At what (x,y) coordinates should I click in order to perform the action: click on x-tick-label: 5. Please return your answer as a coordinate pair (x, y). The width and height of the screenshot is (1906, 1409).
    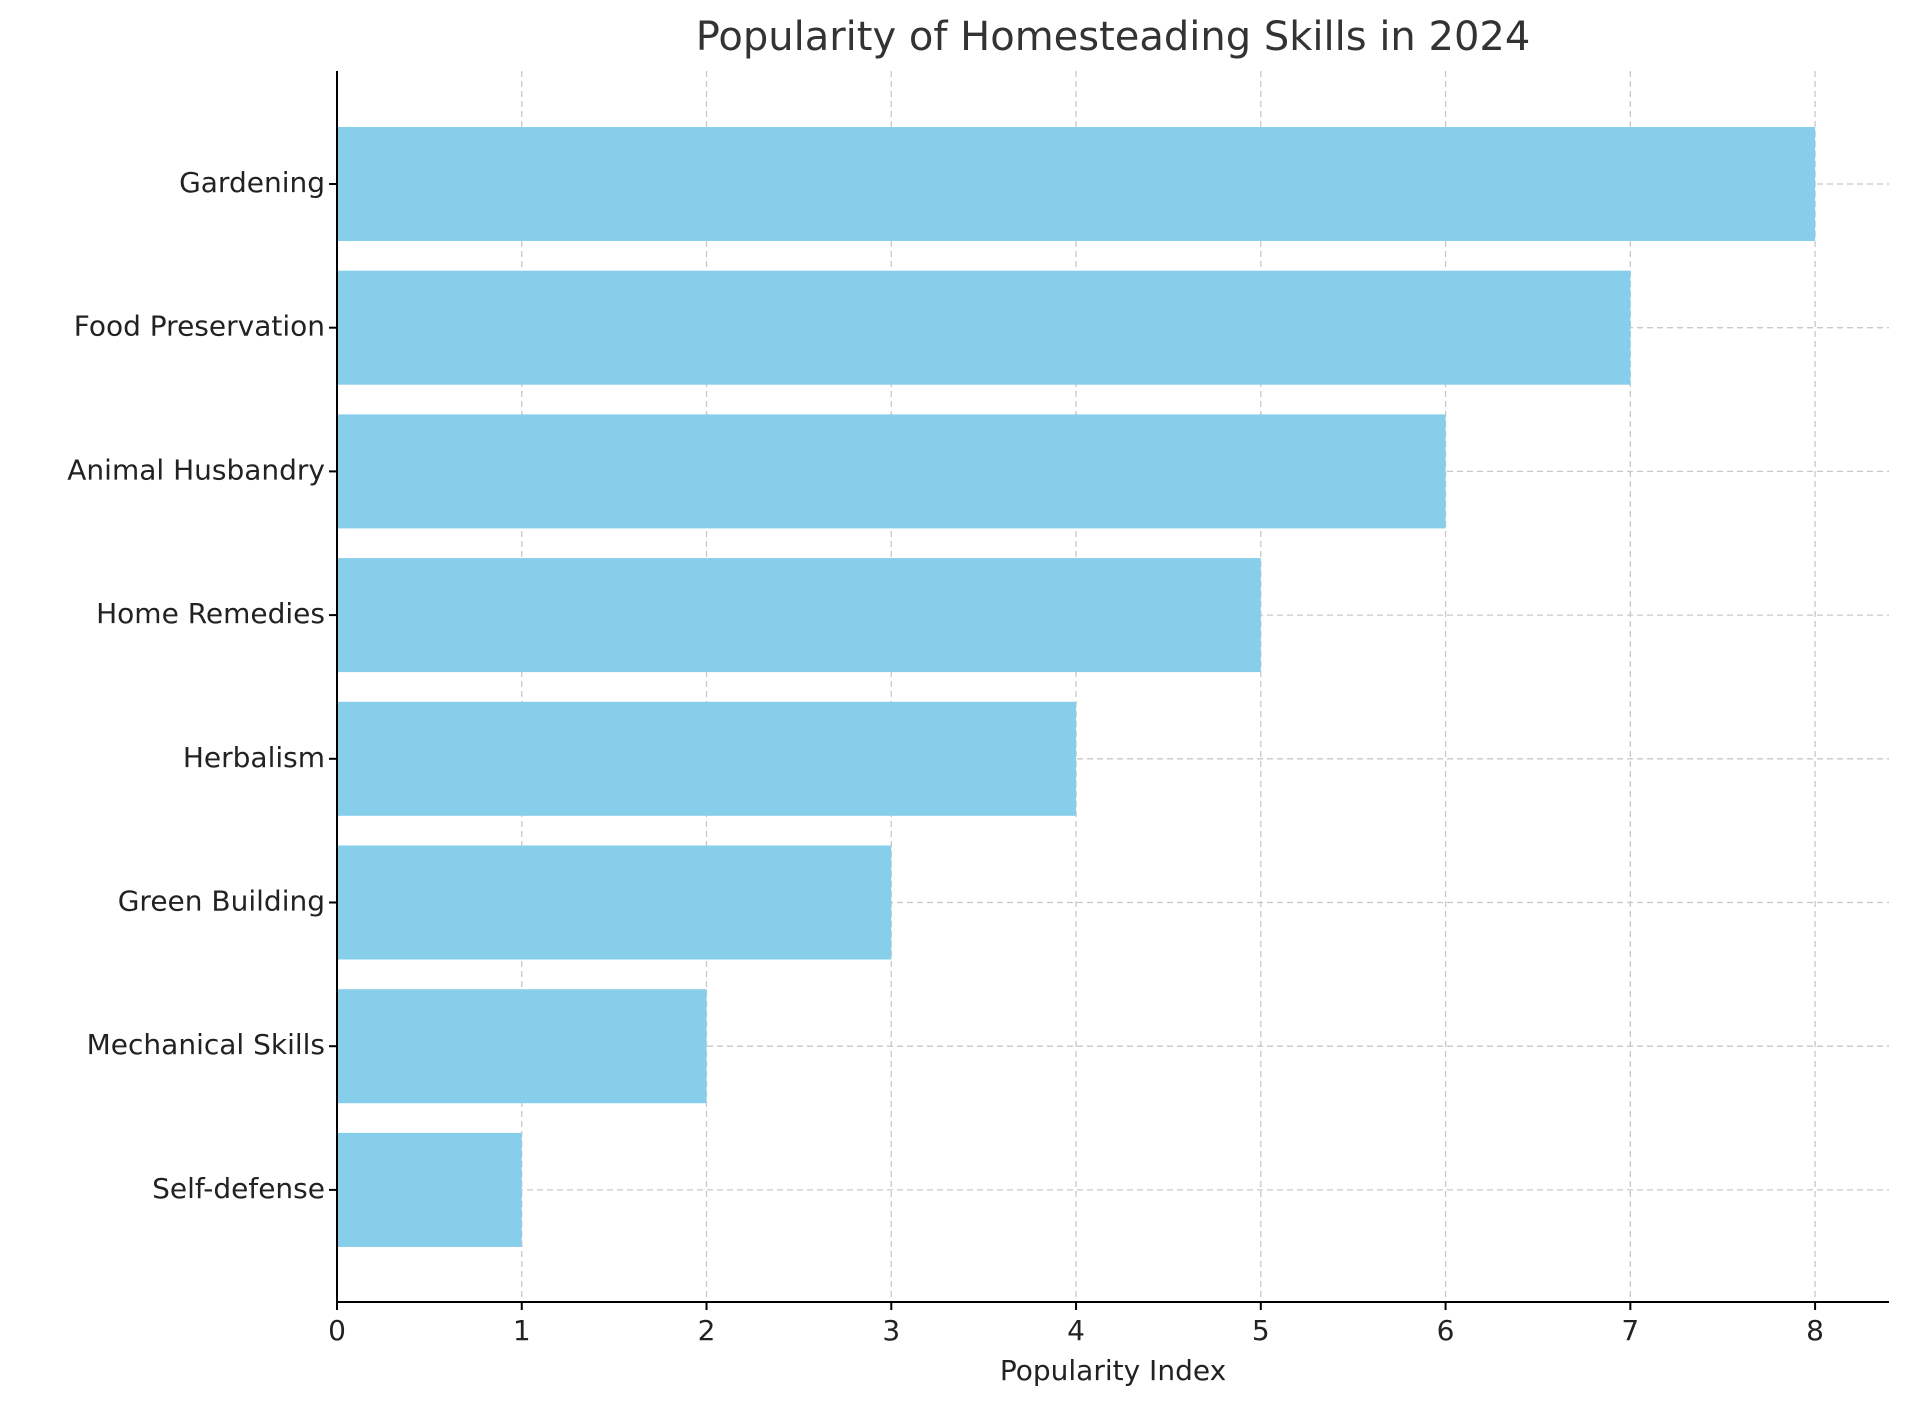
    Looking at the image, I should click on (1261, 1330).